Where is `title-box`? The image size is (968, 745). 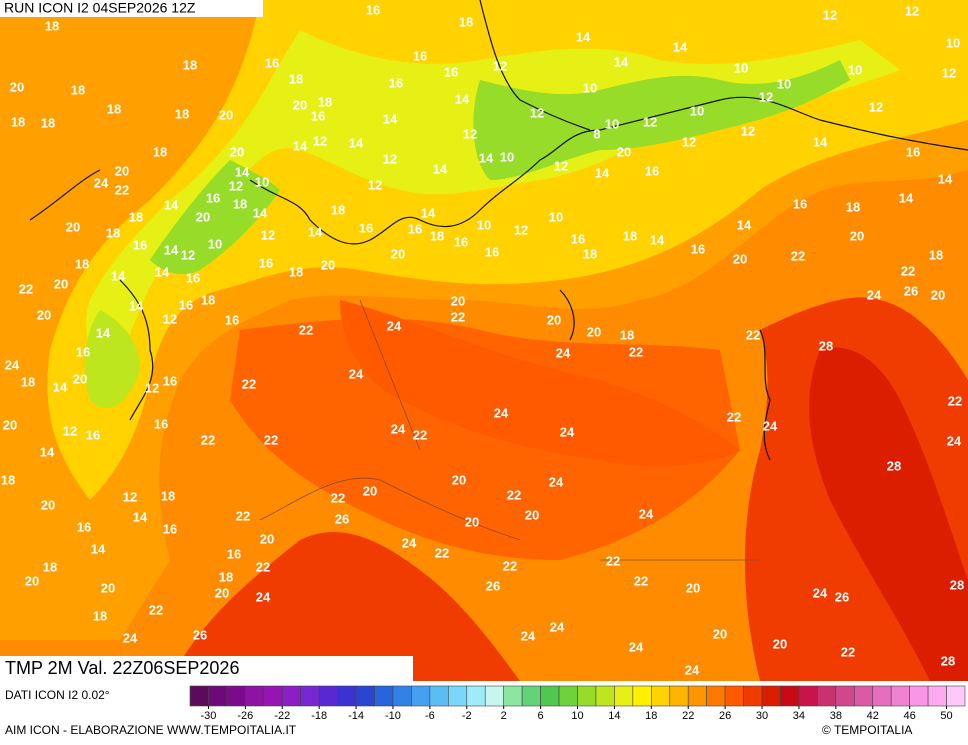 title-box is located at coordinates (206, 668).